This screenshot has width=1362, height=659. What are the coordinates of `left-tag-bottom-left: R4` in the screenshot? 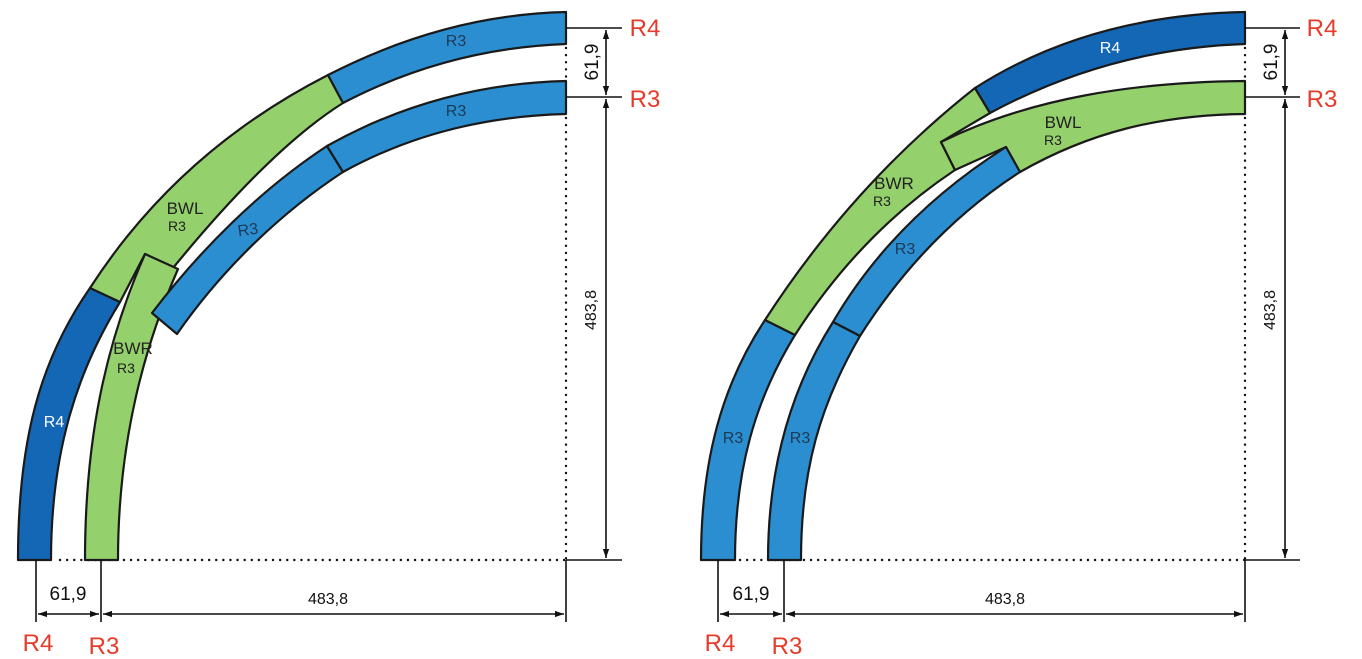 It's located at (38, 643).